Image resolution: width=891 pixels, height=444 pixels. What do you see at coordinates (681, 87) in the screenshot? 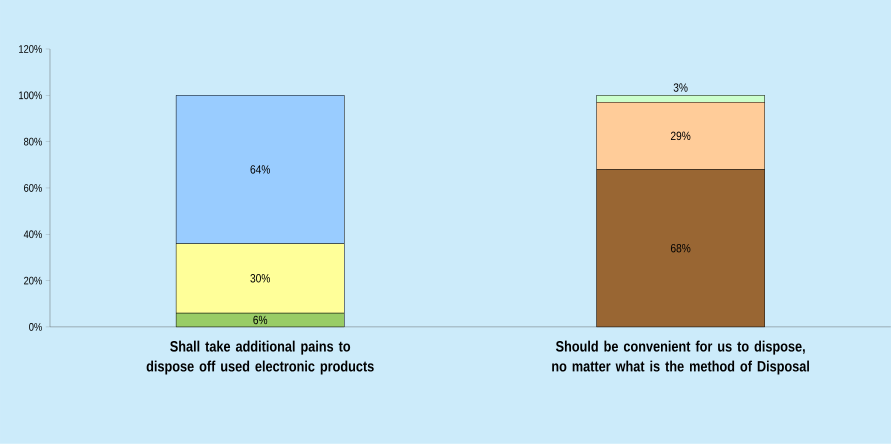
I see `data-label: 3%` at bounding box center [681, 87].